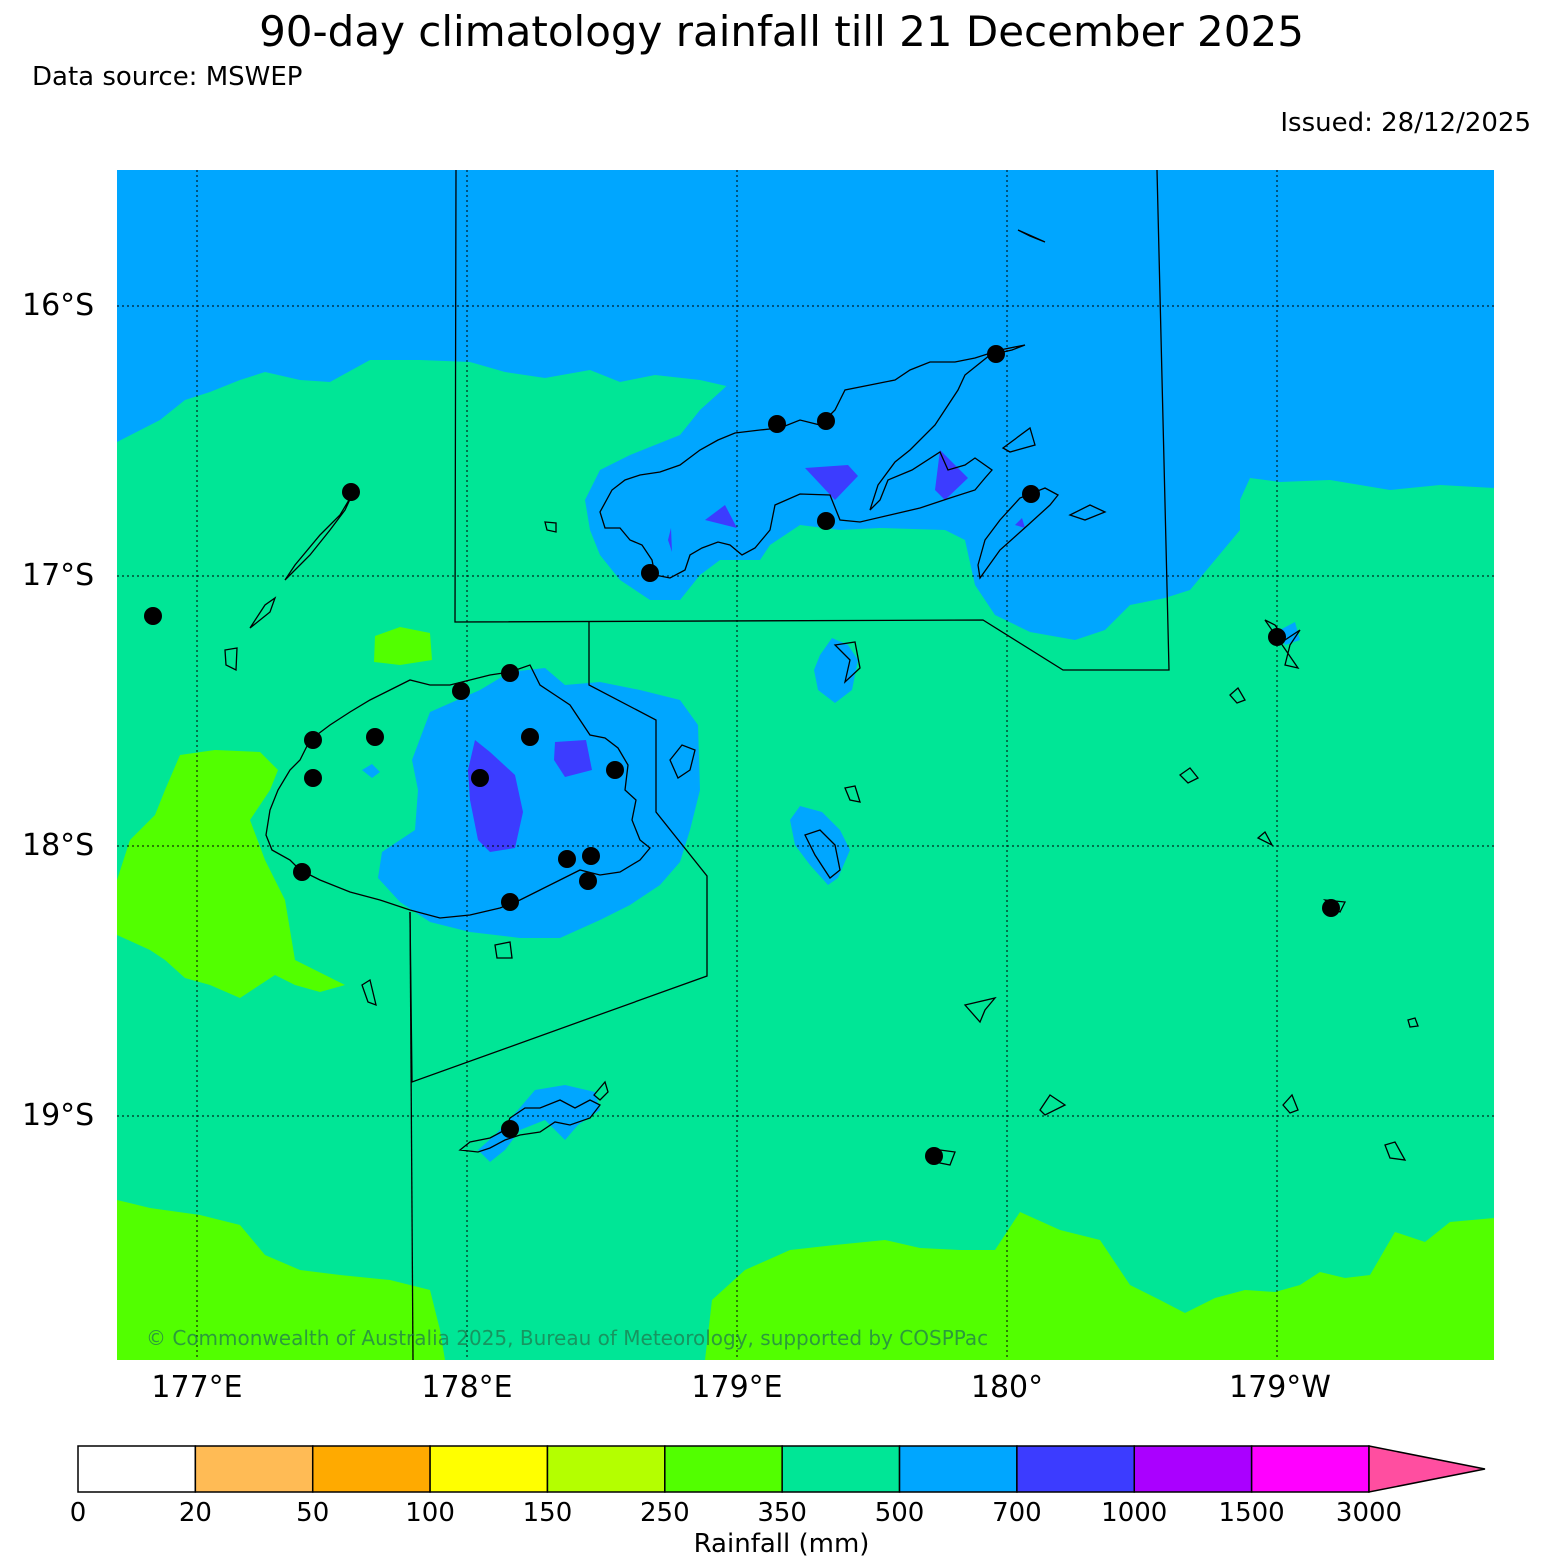  What do you see at coordinates (1017, 1513) in the screenshot?
I see `colorbar-tick-label: 700` at bounding box center [1017, 1513].